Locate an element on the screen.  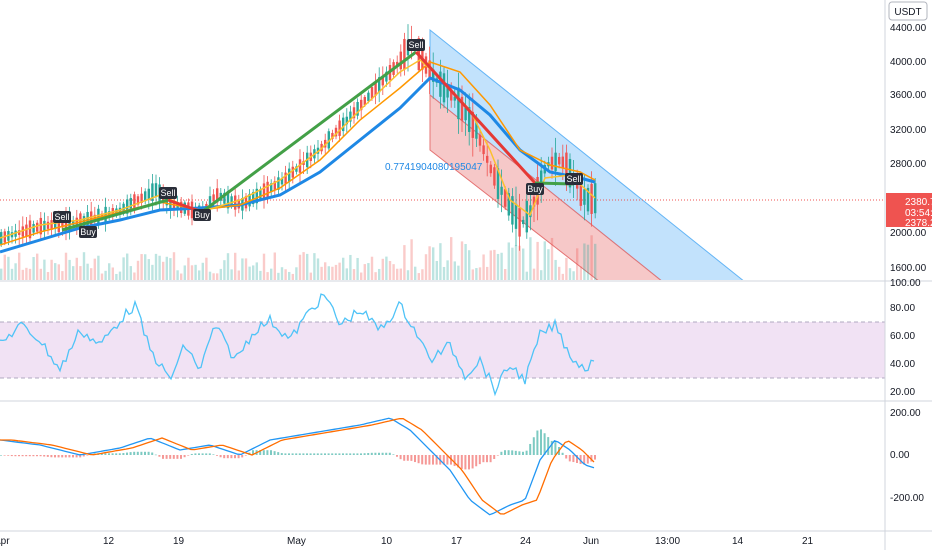
time-axis: Apr 12 19 May 10 17 24 Jun 13:00 14 21 is located at coordinates (407, 541).